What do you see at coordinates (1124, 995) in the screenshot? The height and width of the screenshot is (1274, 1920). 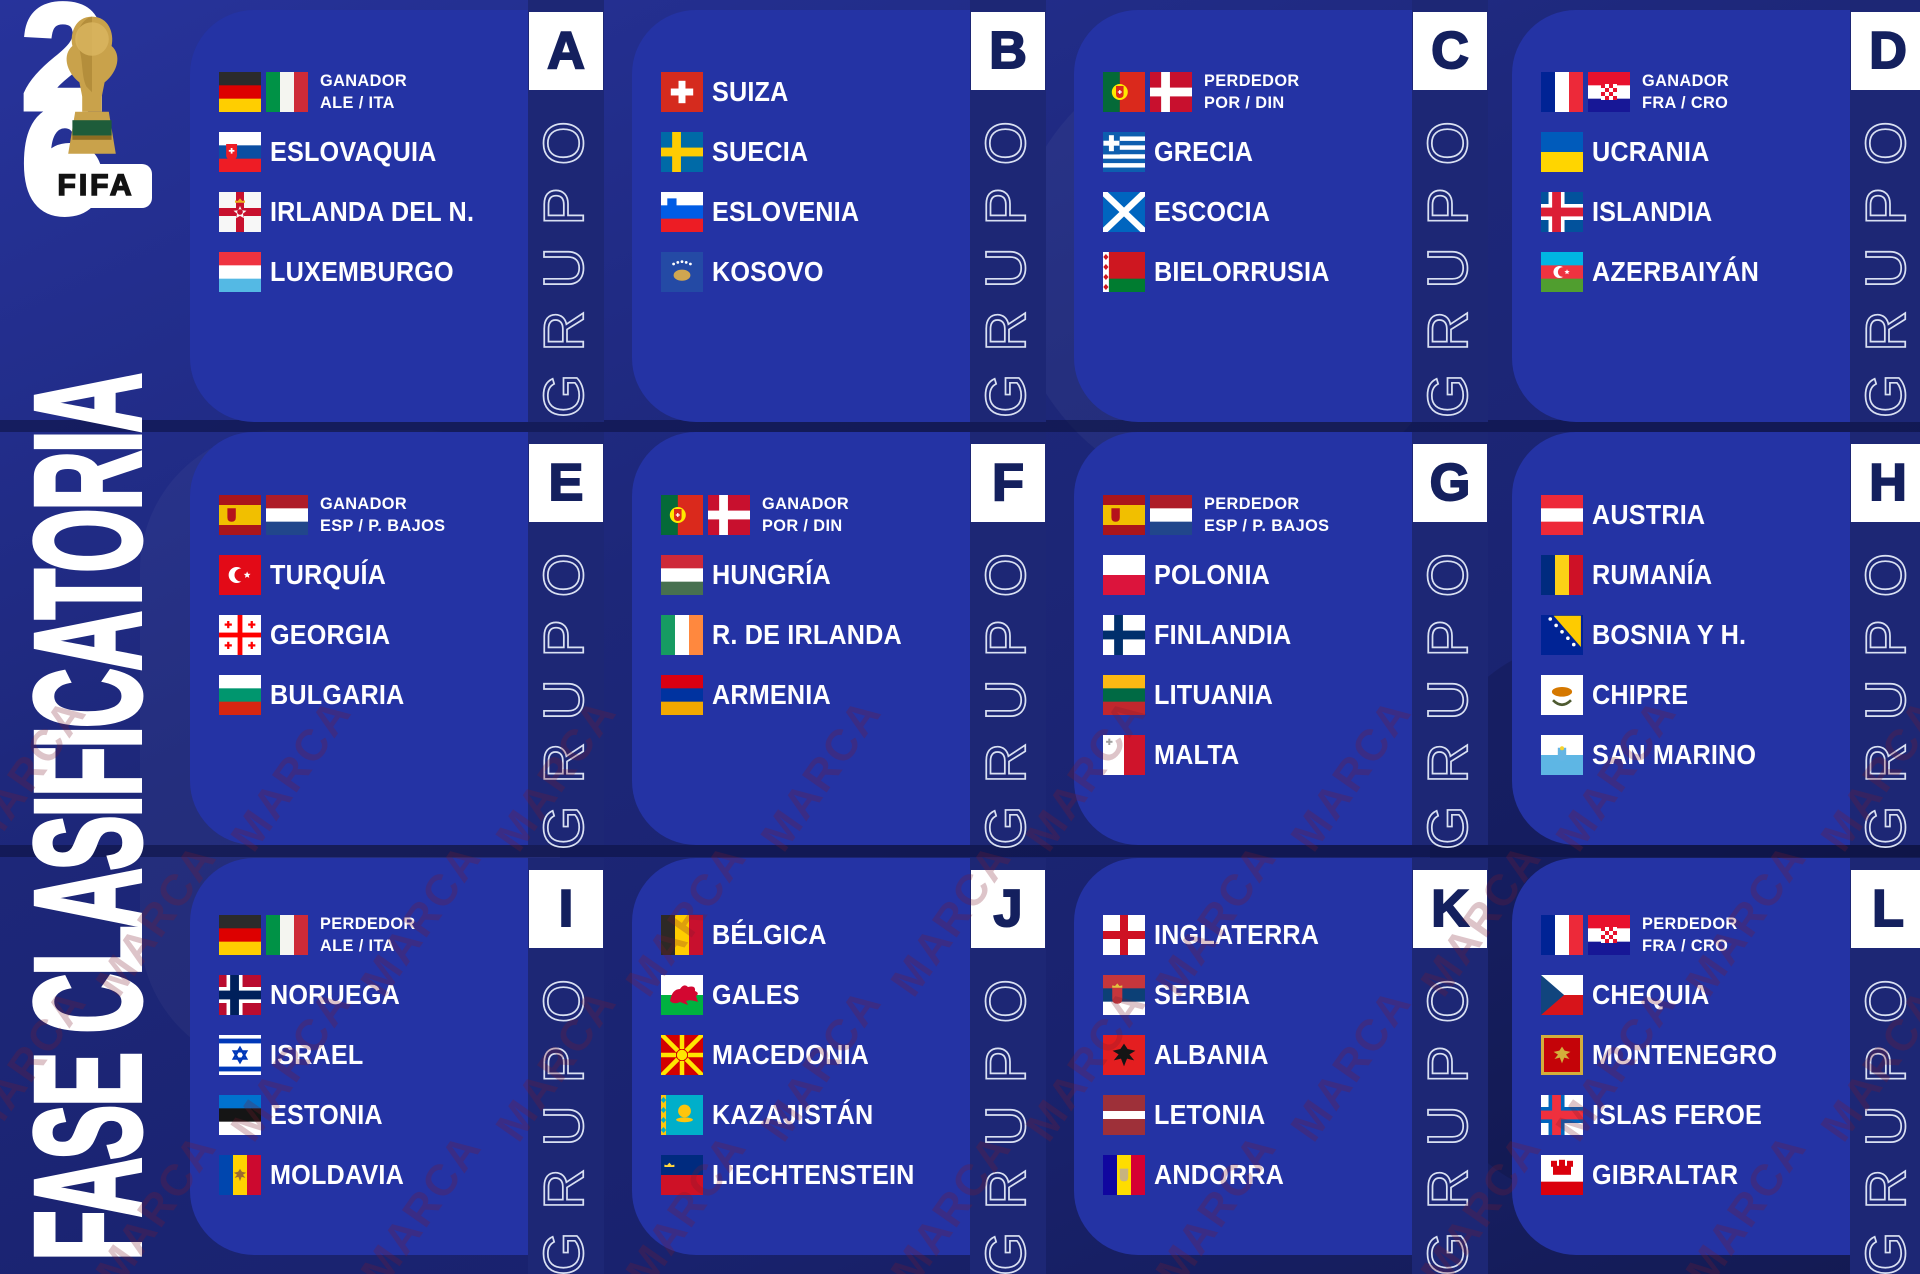 I see `flag-rs-icon` at bounding box center [1124, 995].